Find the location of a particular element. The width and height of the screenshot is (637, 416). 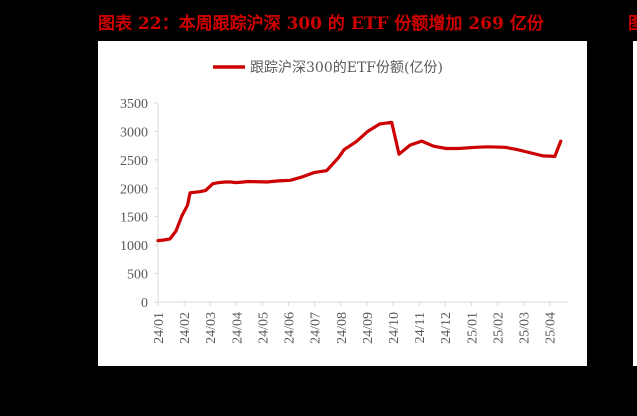

x-tick-label: 25/01 is located at coordinates (472, 328).